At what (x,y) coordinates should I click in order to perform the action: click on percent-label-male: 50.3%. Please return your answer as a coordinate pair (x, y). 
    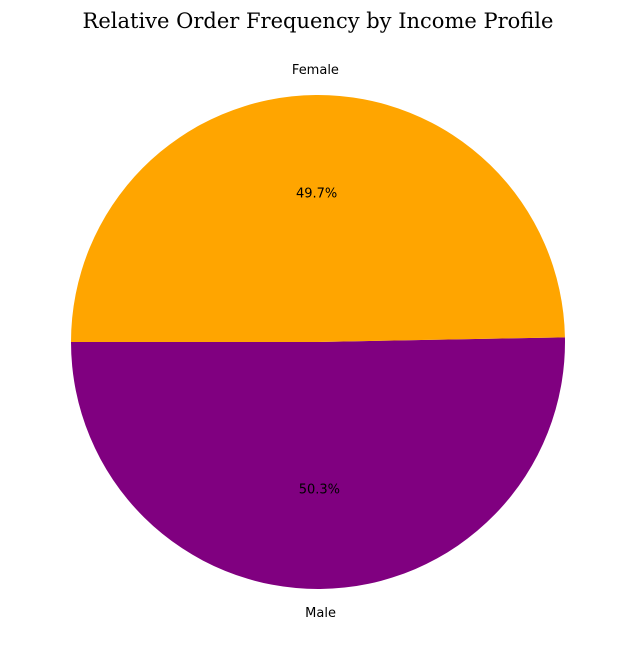
    Looking at the image, I should click on (319, 490).